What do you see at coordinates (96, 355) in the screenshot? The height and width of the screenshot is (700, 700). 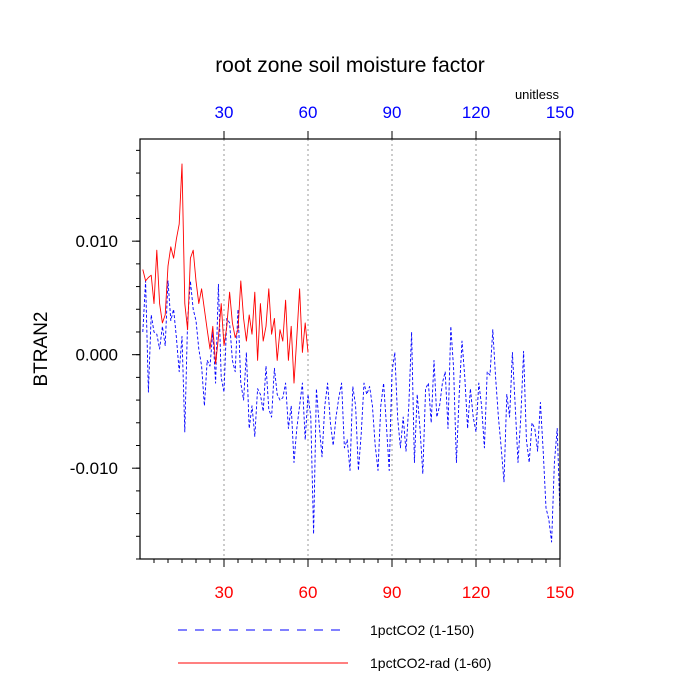 I see `y-tick-label: 0.000` at bounding box center [96, 355].